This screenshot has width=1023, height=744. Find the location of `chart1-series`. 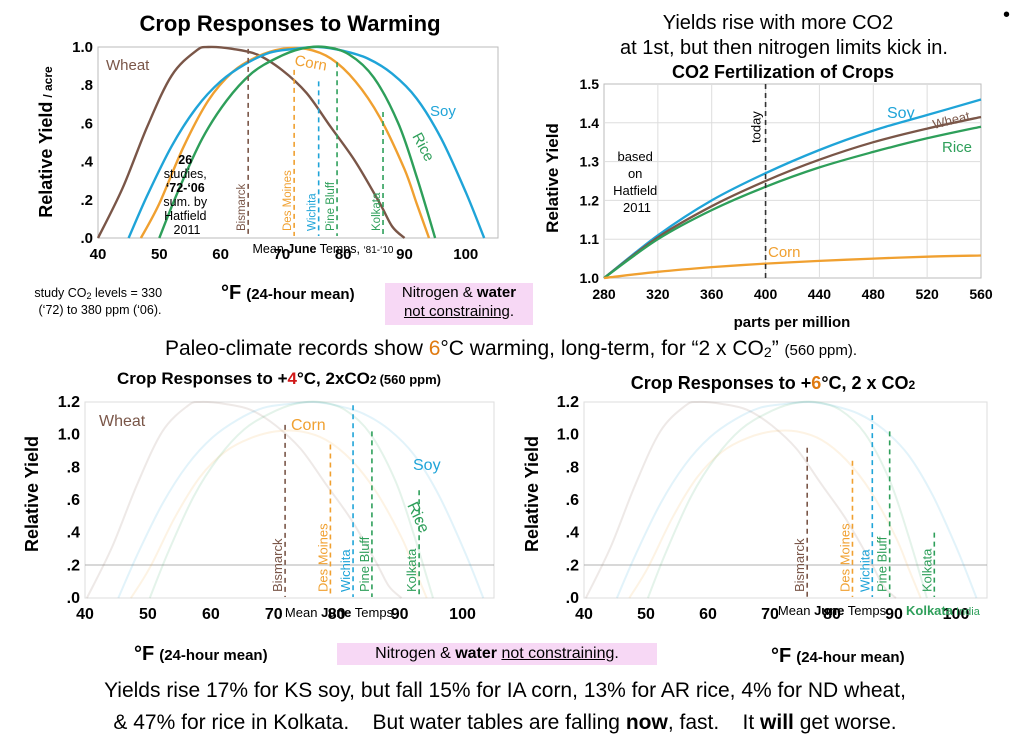

chart1-series is located at coordinates (291, 142).